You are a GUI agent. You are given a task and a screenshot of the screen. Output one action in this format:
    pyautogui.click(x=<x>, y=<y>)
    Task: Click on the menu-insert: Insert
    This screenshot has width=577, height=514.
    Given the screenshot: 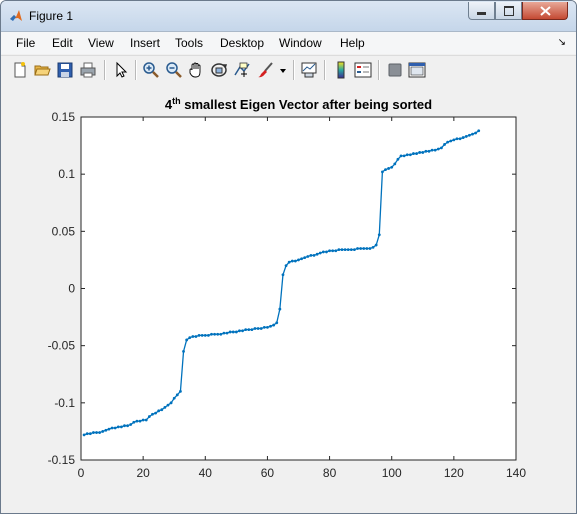 What is the action you would take?
    pyautogui.click(x=145, y=43)
    